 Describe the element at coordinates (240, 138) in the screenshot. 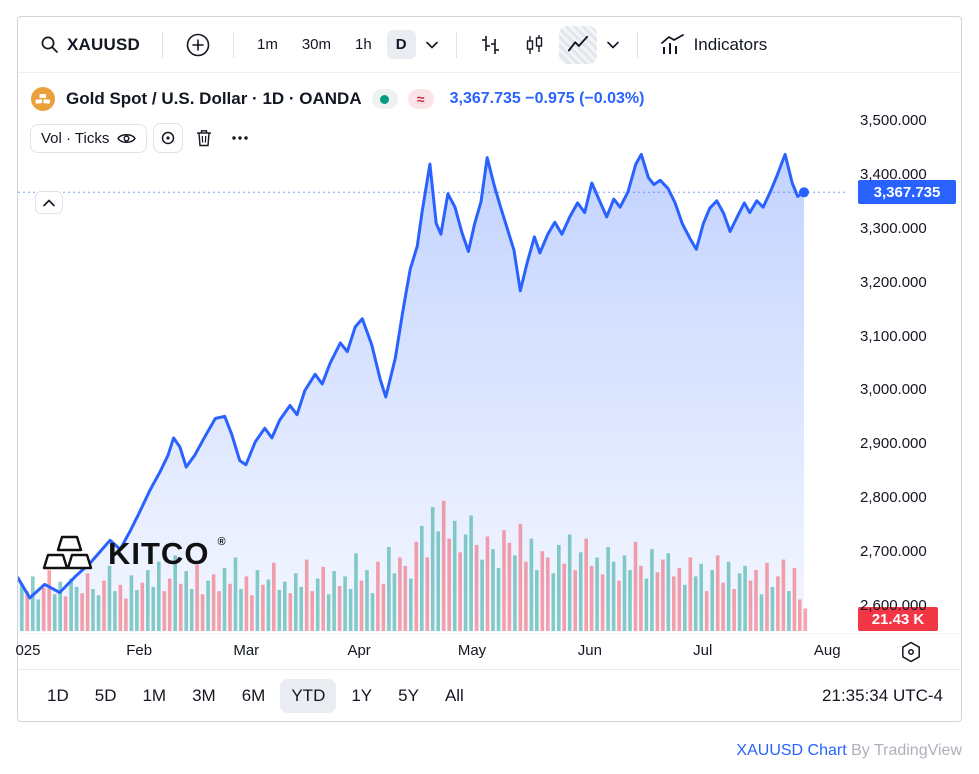

I see `volume-more-button` at that location.